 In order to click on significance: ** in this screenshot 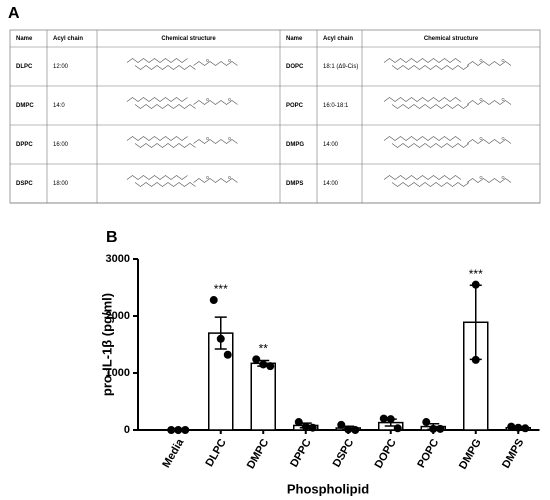, I will do `click(264, 348)`.